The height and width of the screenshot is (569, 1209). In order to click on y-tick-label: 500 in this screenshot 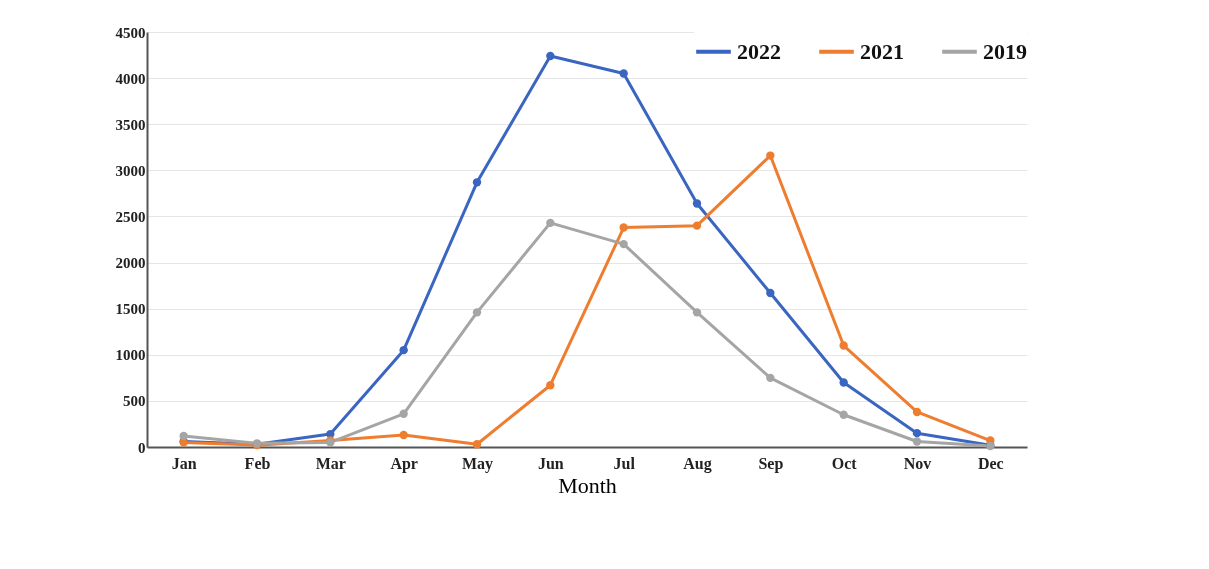, I will do `click(134, 401)`.